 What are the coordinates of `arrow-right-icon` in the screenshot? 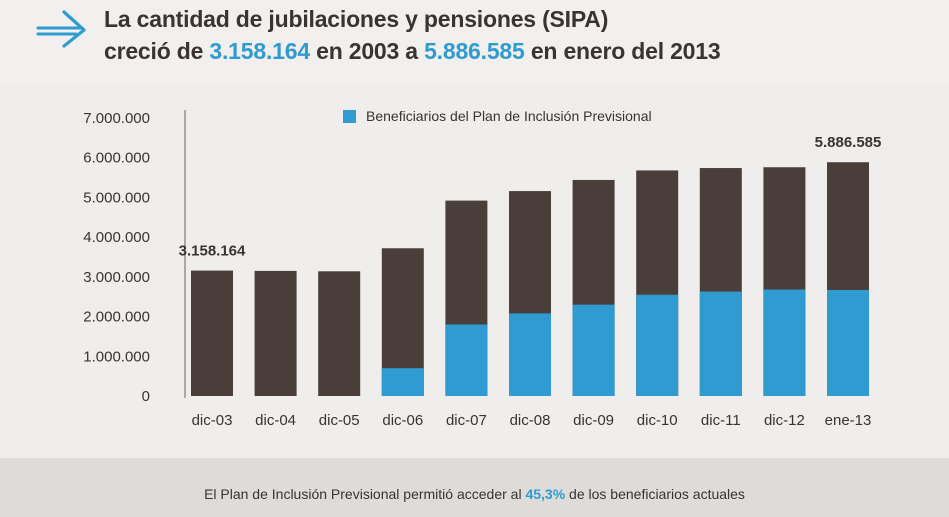 It's located at (61, 29).